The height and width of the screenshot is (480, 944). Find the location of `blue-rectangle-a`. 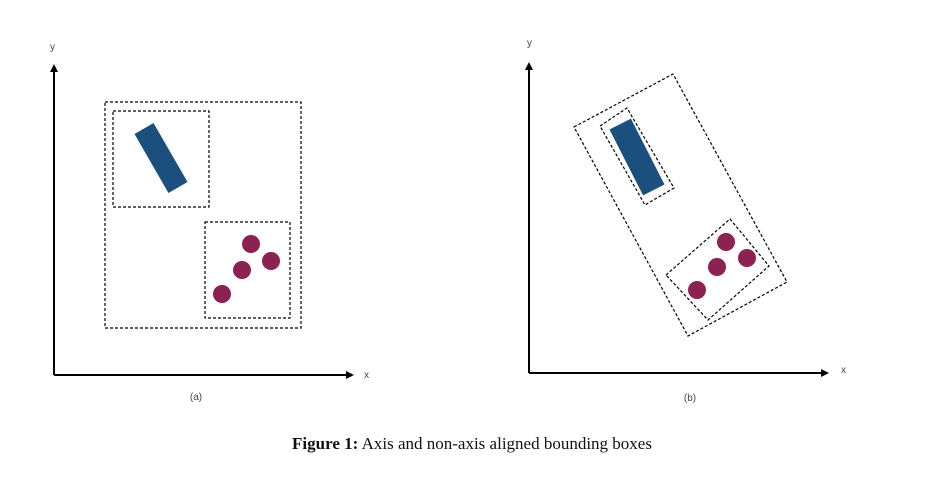

blue-rectangle-a is located at coordinates (161, 158).